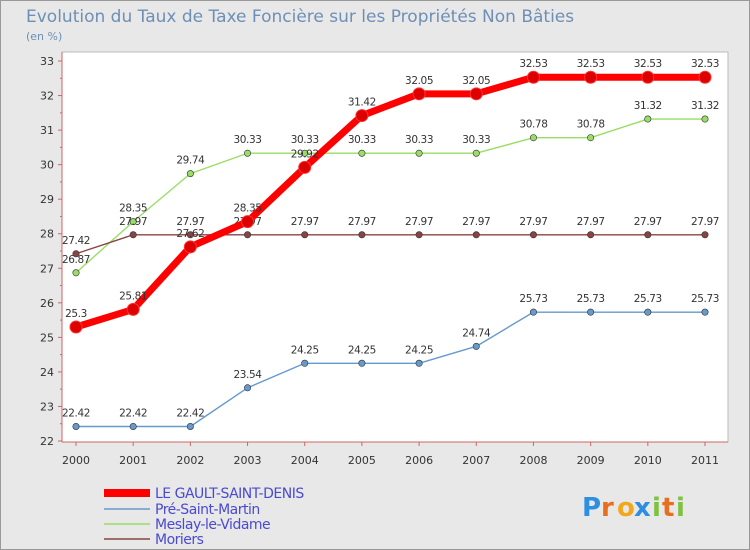 The height and width of the screenshot is (550, 750). I want to click on legend-label: Moriers, so click(179, 540).